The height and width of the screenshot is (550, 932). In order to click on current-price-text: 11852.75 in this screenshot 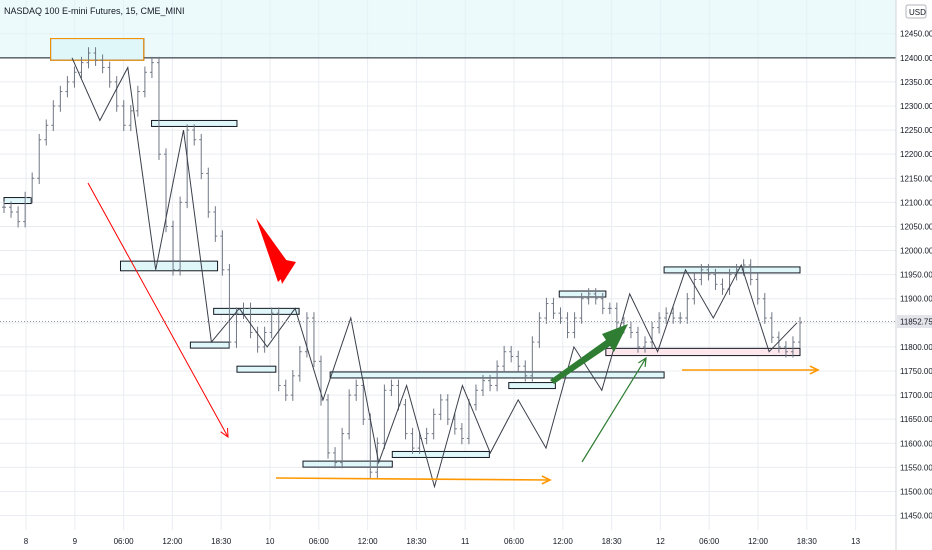, I will do `click(916, 321)`.